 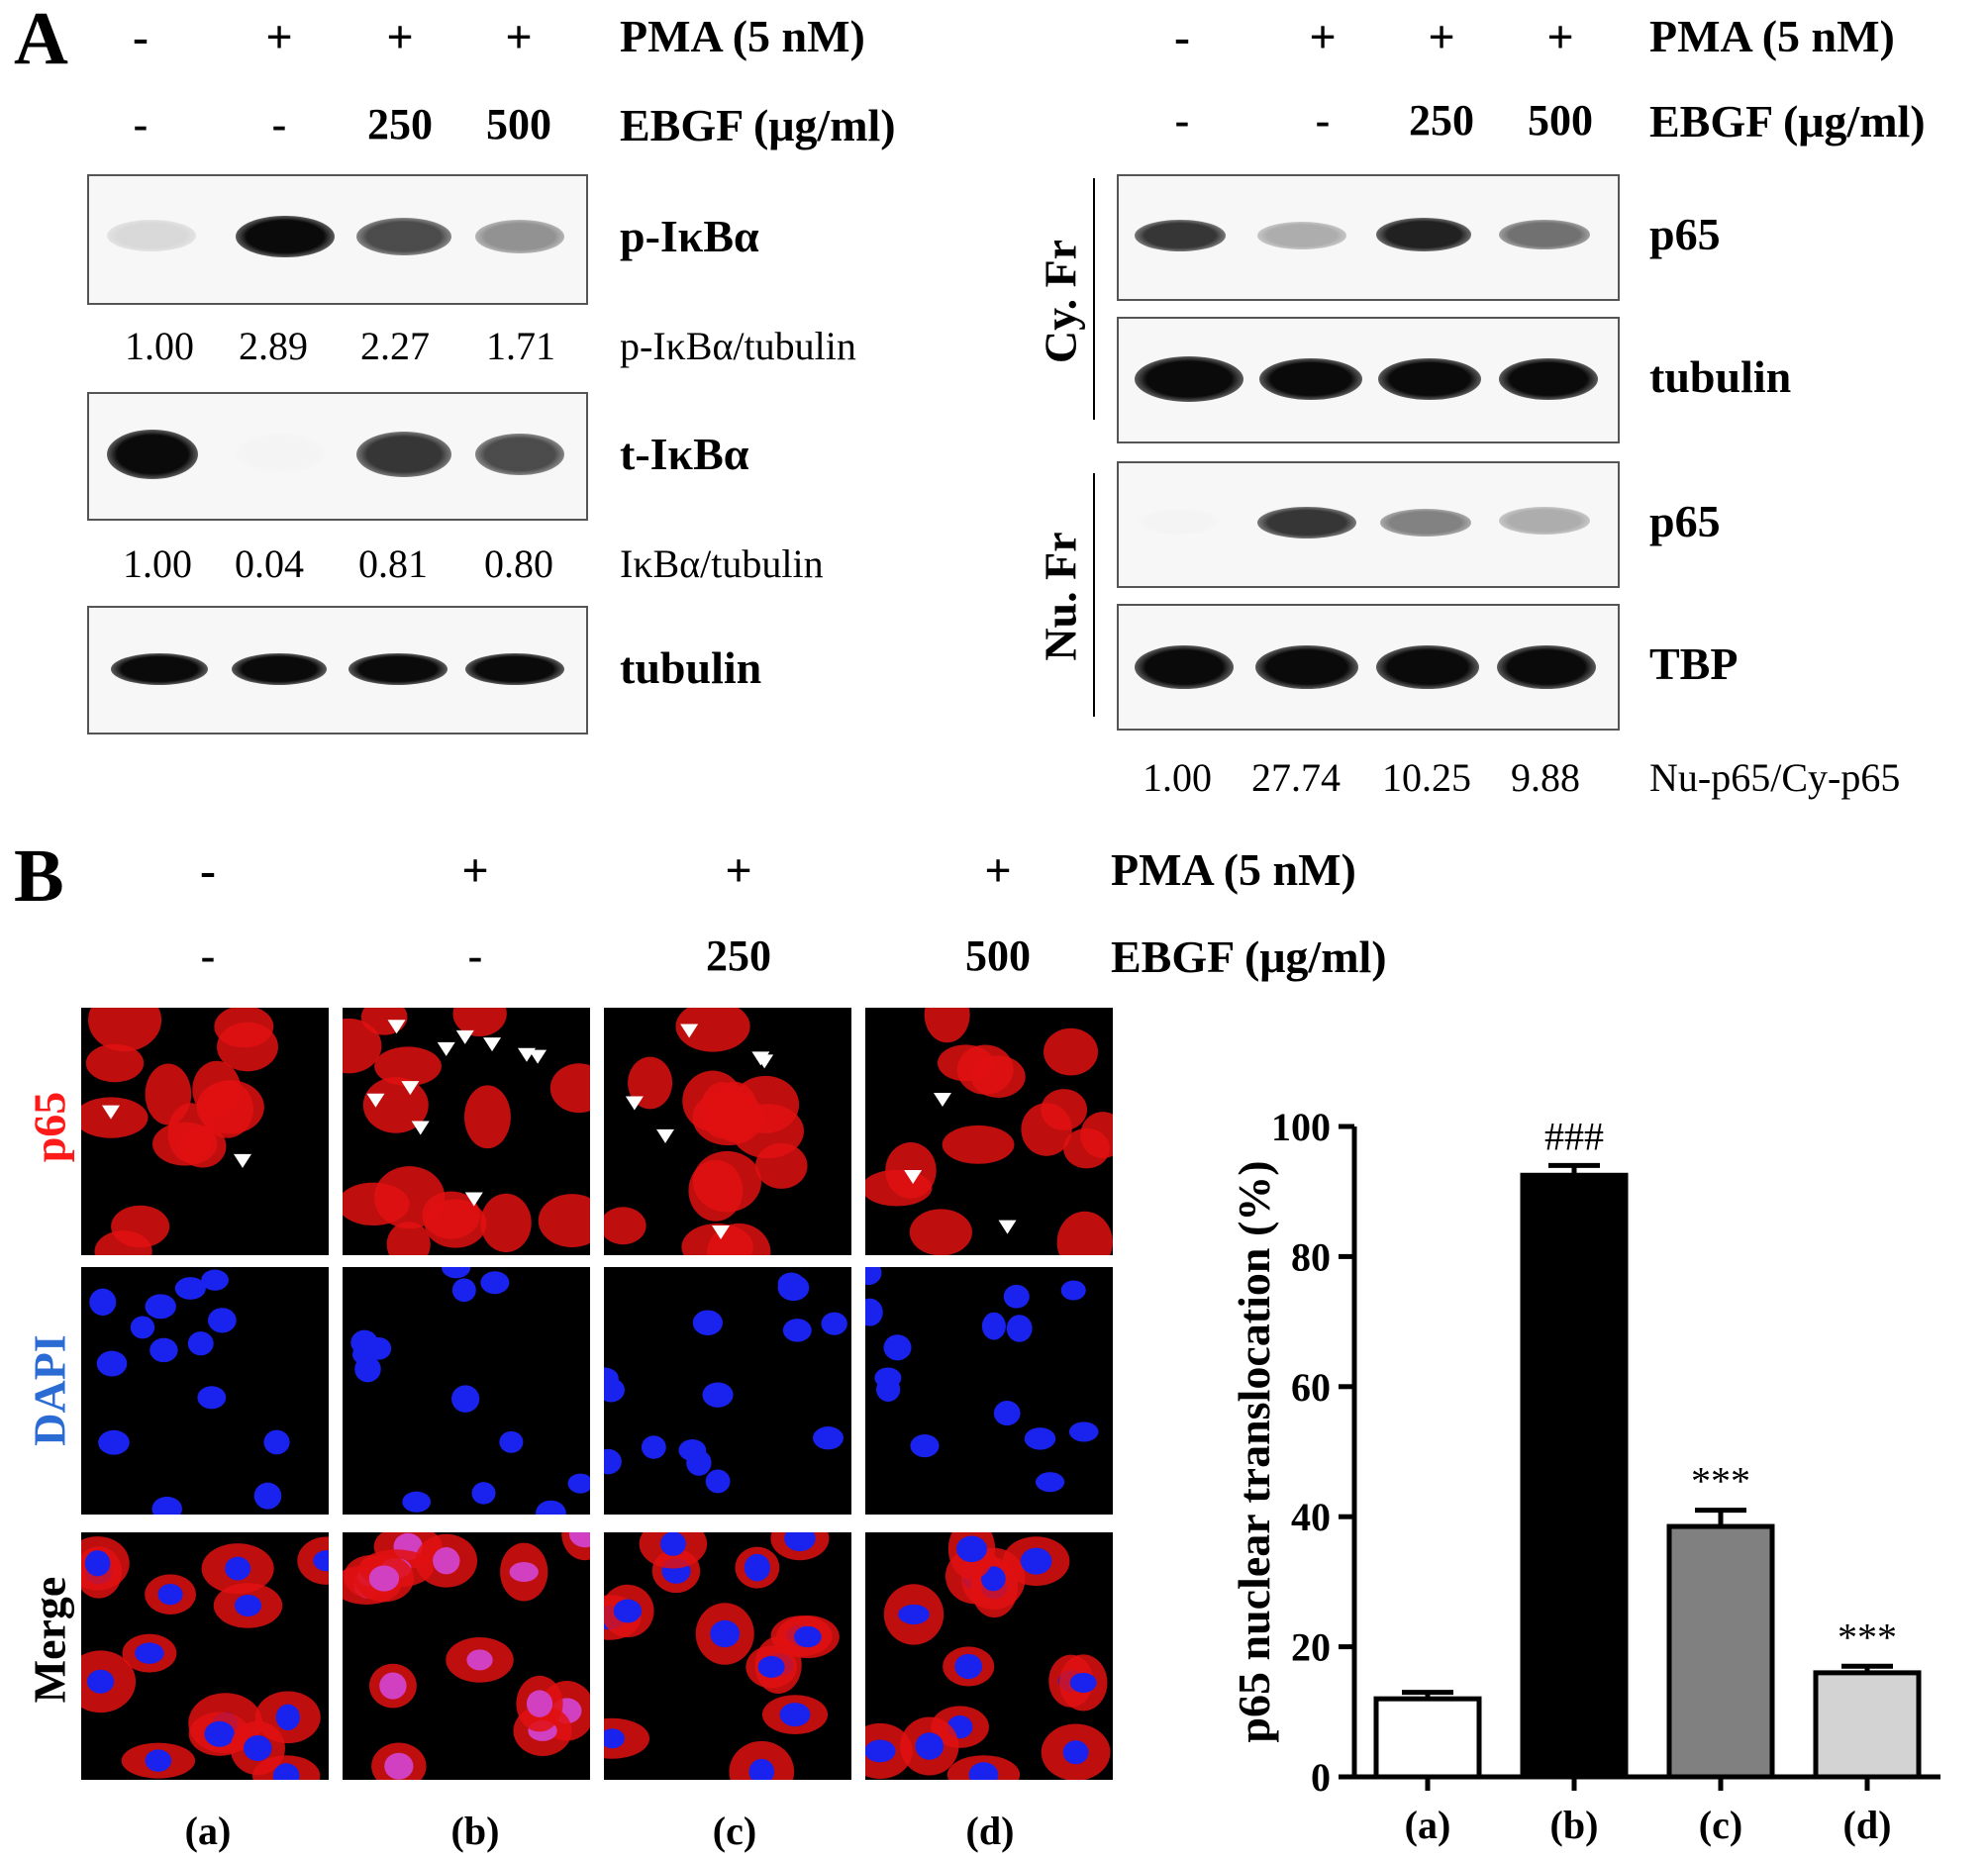 I want to click on blot-cy-tubulin, so click(x=1368, y=380).